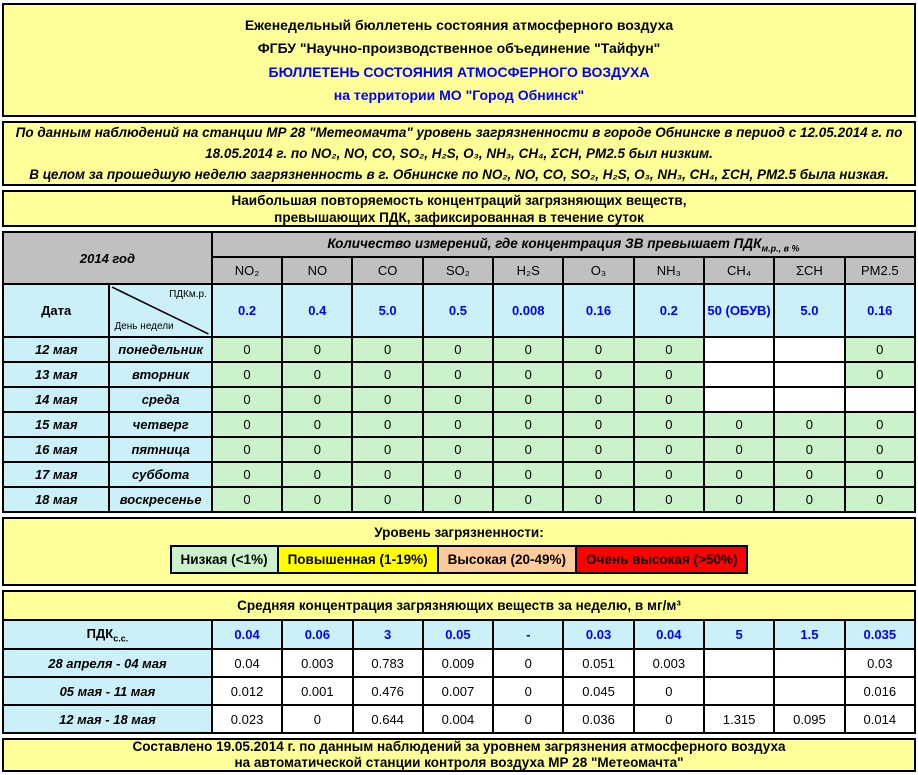 The height and width of the screenshot is (775, 918). What do you see at coordinates (880, 691) in the screenshot?
I see `avg-value-cell: 0.016` at bounding box center [880, 691].